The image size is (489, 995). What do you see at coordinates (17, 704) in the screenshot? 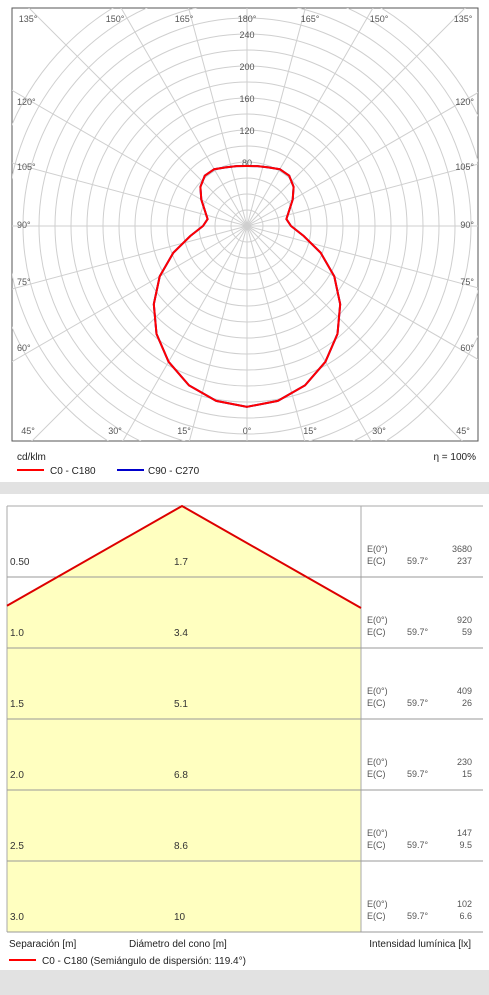
I see `row-separation: 1.5` at bounding box center [17, 704].